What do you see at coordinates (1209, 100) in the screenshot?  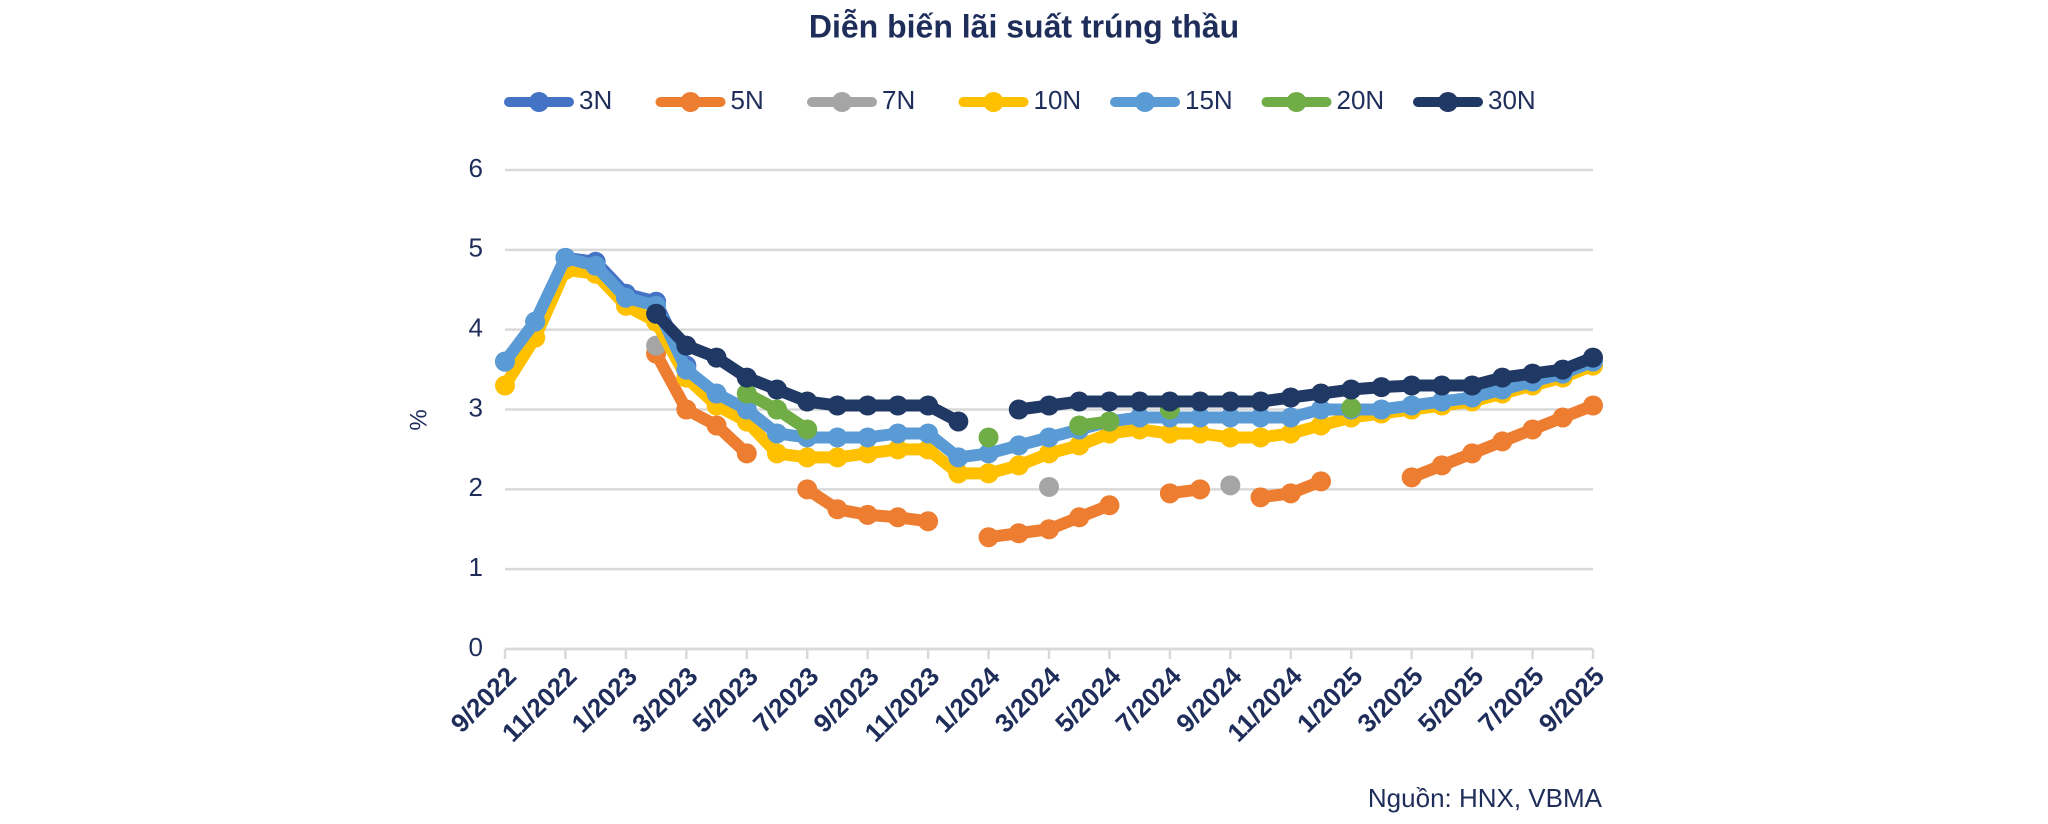 I see `legend-label: 15N` at bounding box center [1209, 100].